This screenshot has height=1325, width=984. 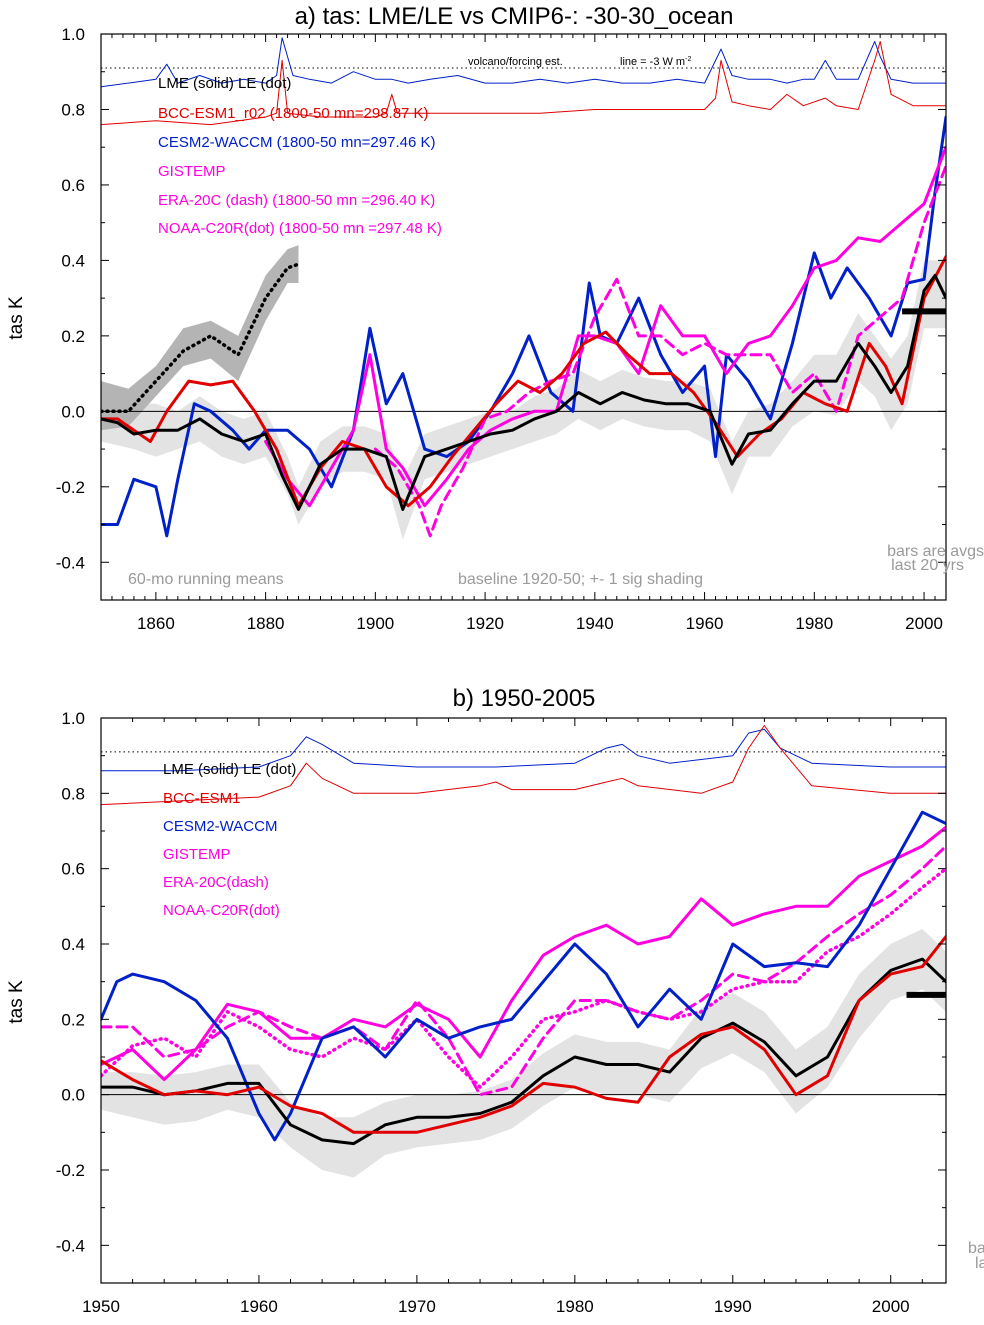 I want to click on p0-ytick-label: 1.0, so click(x=73, y=34).